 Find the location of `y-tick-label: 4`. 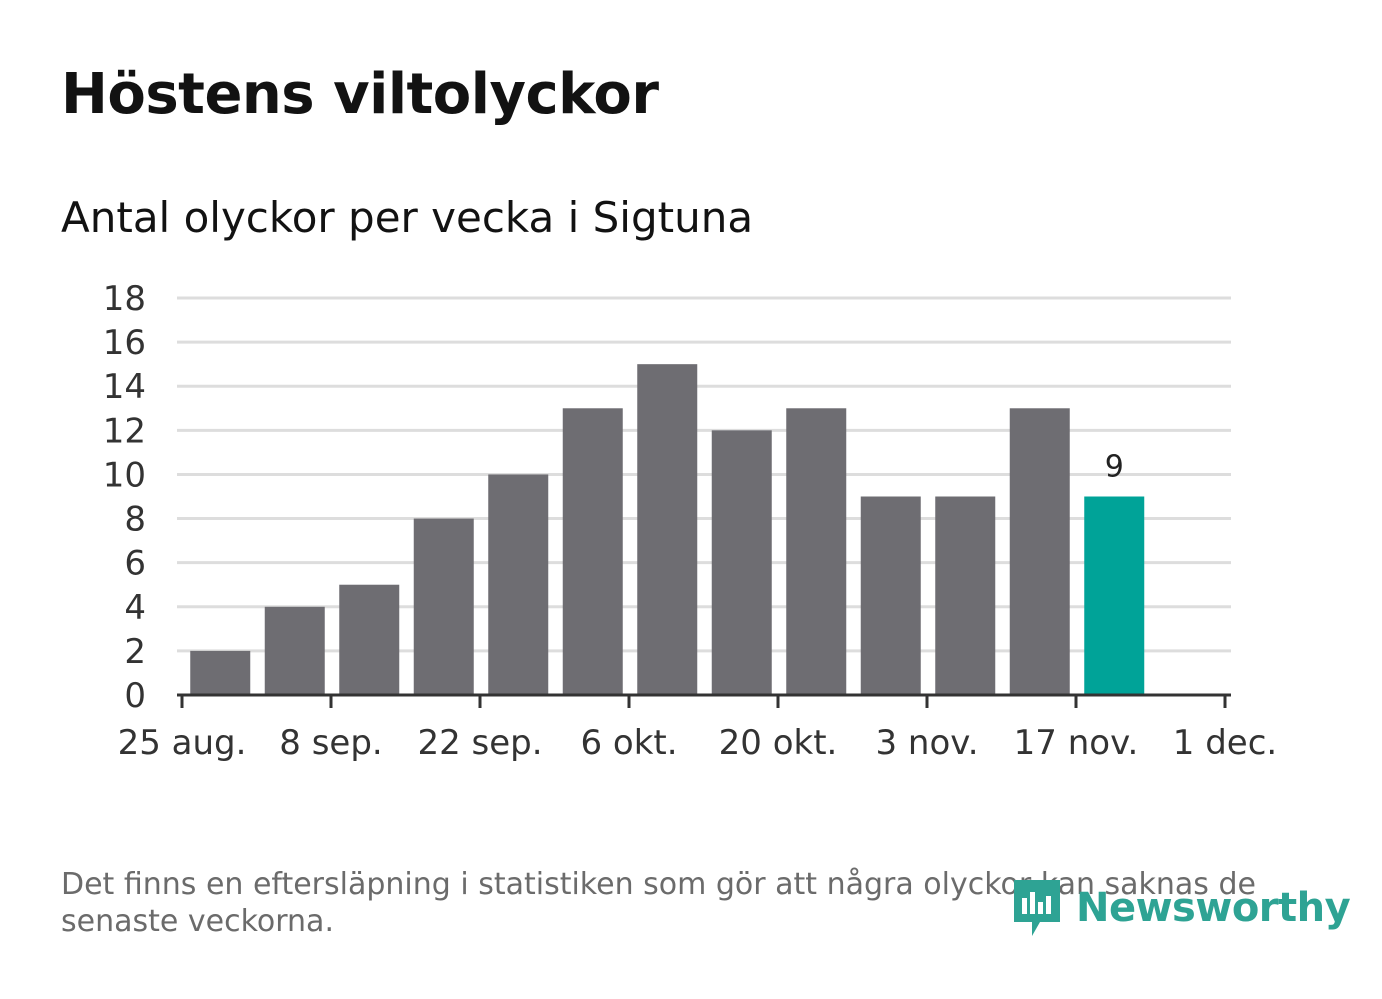

y-tick-label: 4 is located at coordinates (135, 608).